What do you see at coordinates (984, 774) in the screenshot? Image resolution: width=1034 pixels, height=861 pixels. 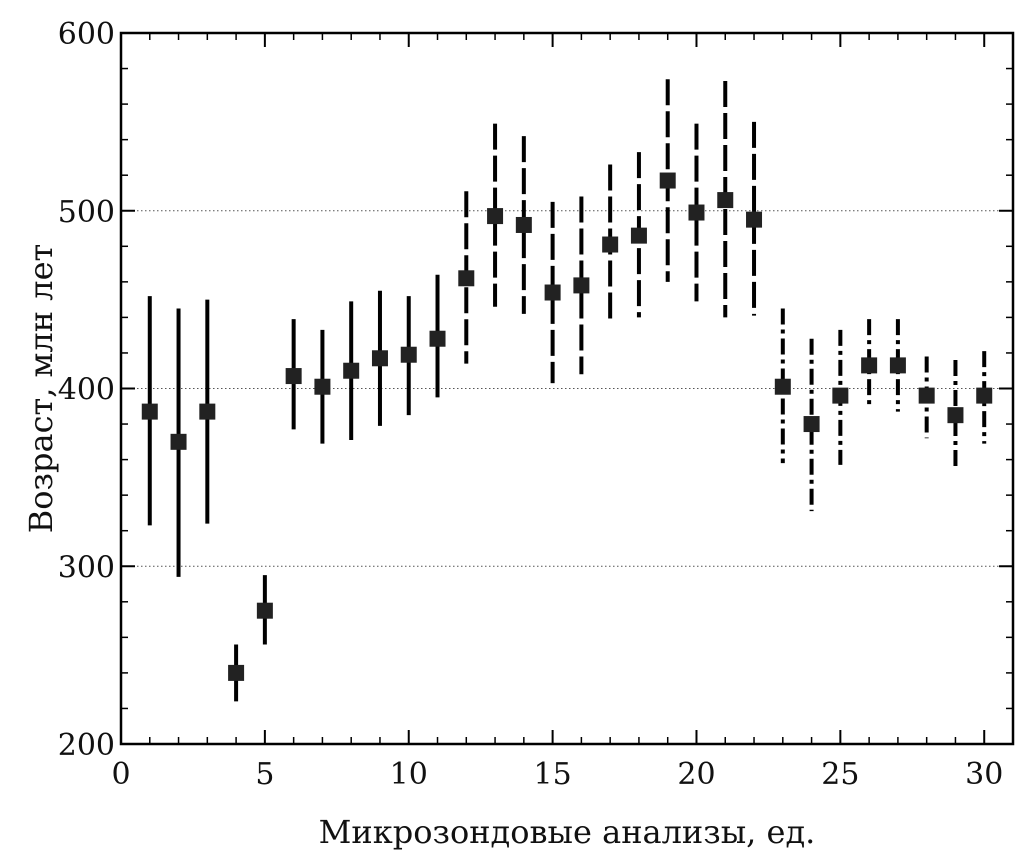 I see `x-tick-label-30: 30` at bounding box center [984, 774].